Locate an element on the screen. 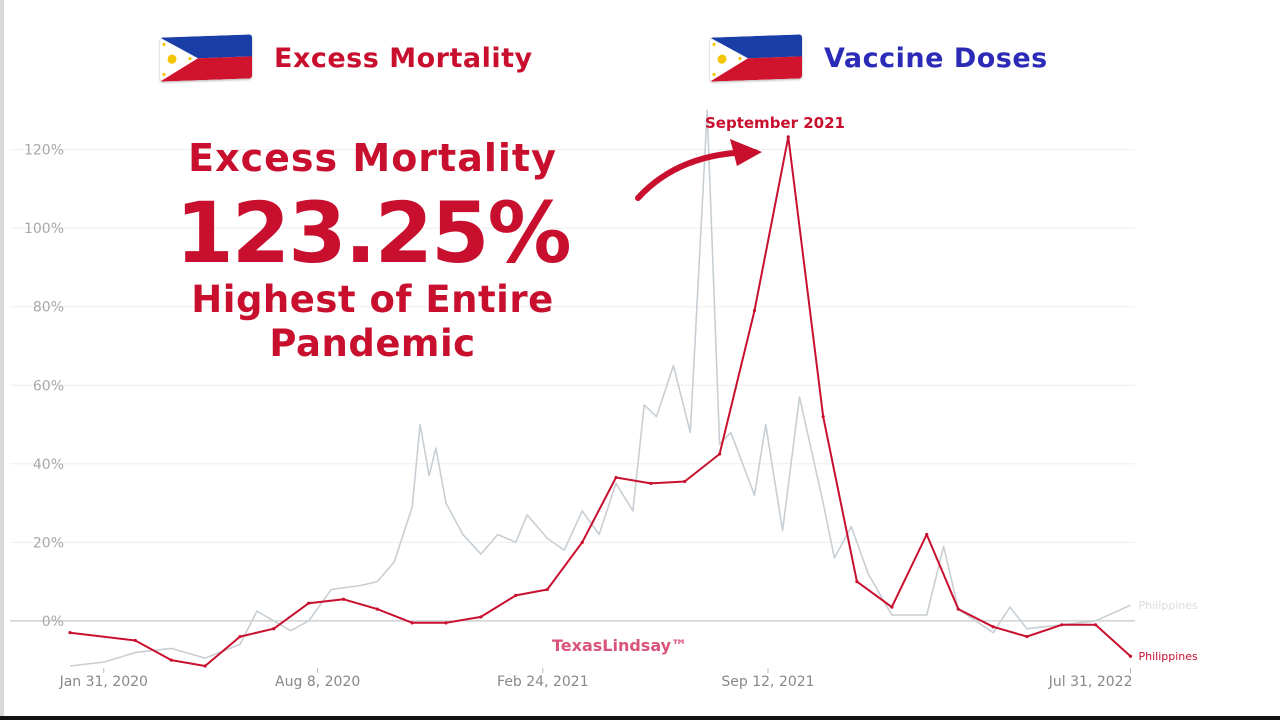 The width and height of the screenshot is (1280, 720). series-end-labels: Philippines Philippines is located at coordinates (1168, 631).